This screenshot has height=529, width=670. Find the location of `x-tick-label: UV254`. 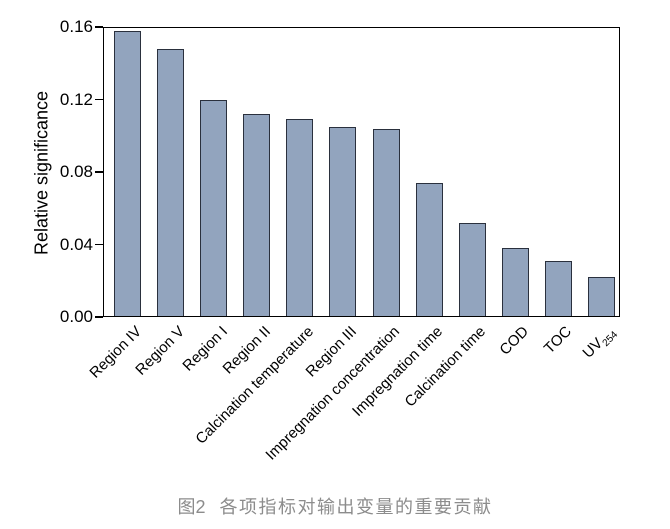

x-tick-label: UV254 is located at coordinates (600, 342).